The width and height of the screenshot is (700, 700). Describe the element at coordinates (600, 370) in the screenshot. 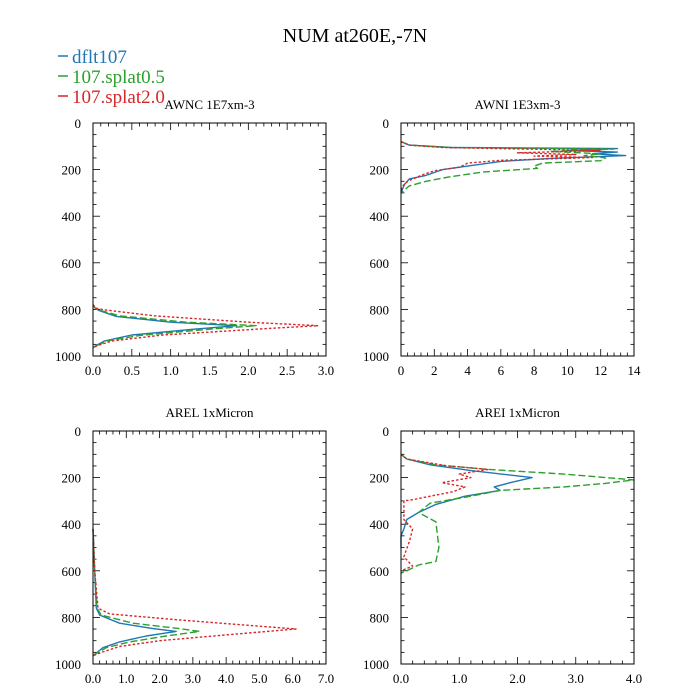

I see `x-tick-label: 12` at that location.